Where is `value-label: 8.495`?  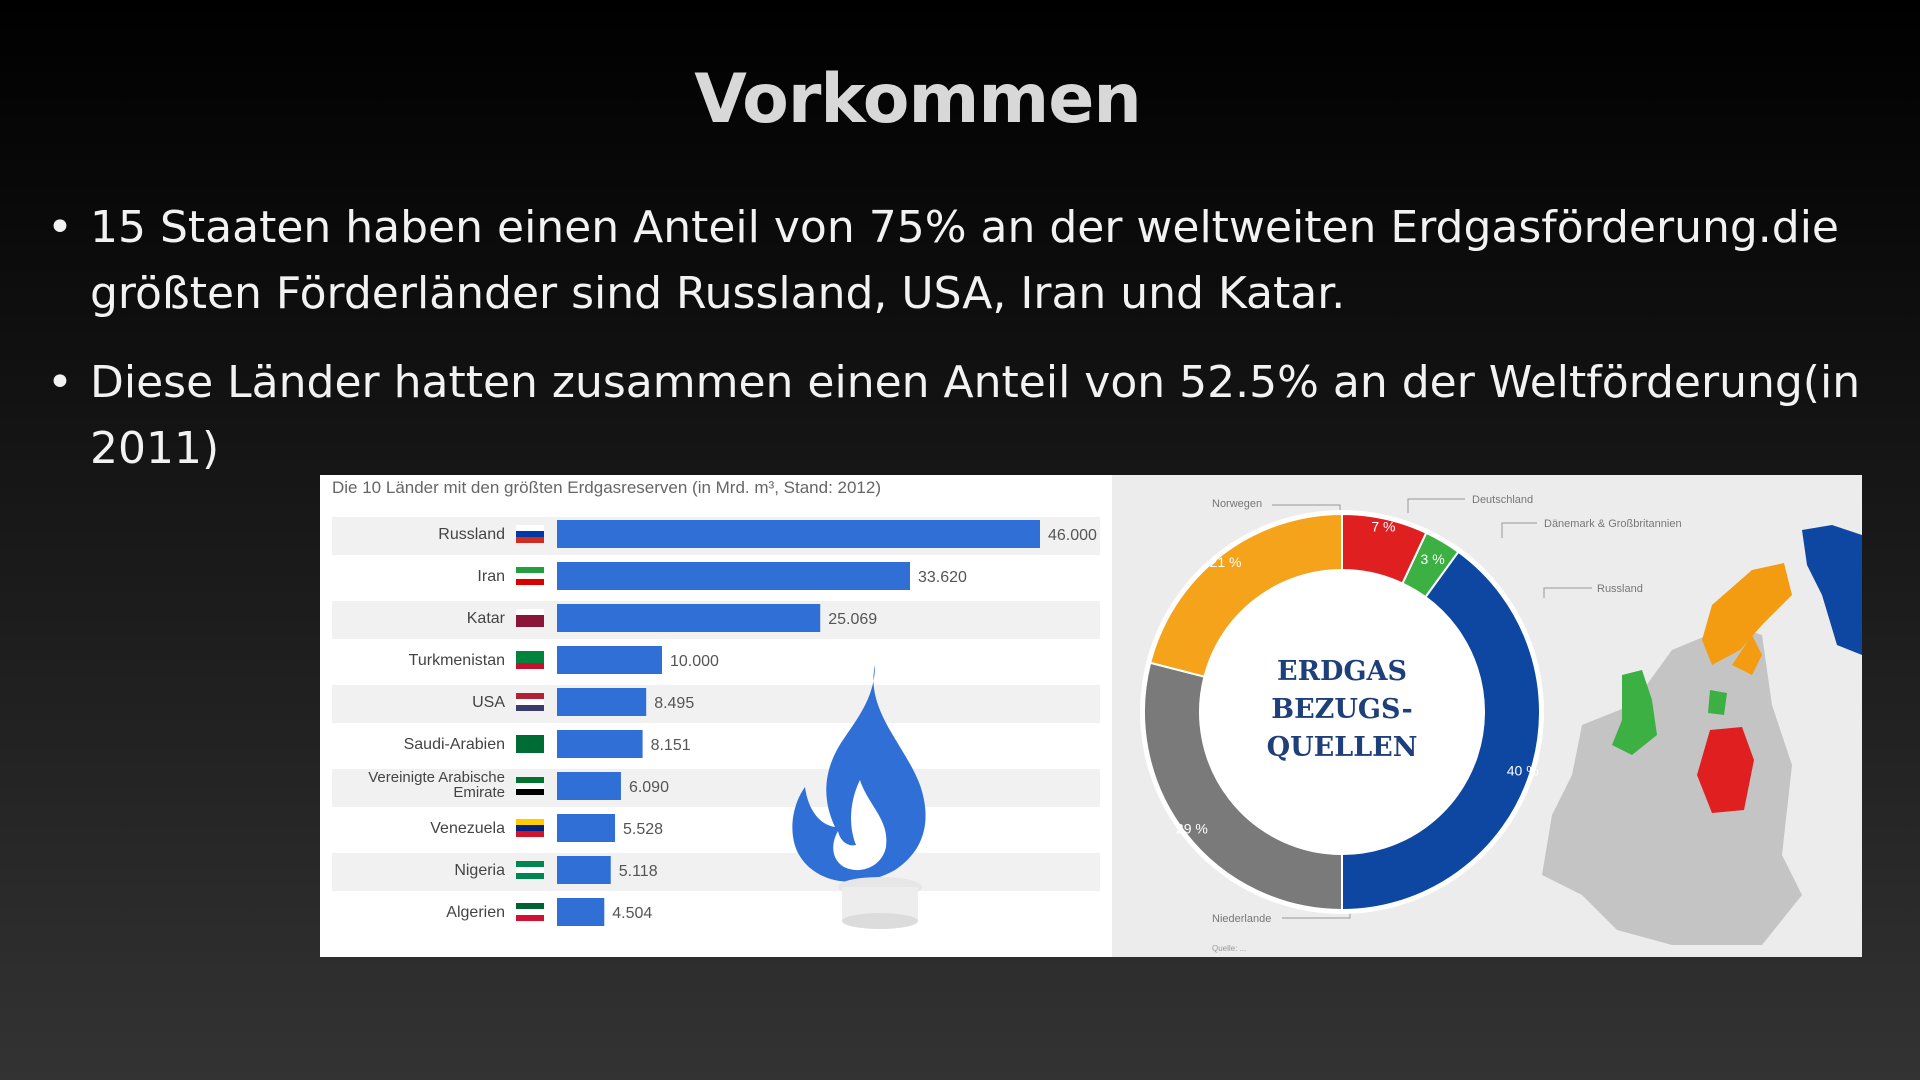
value-label: 8.495 is located at coordinates (674, 703).